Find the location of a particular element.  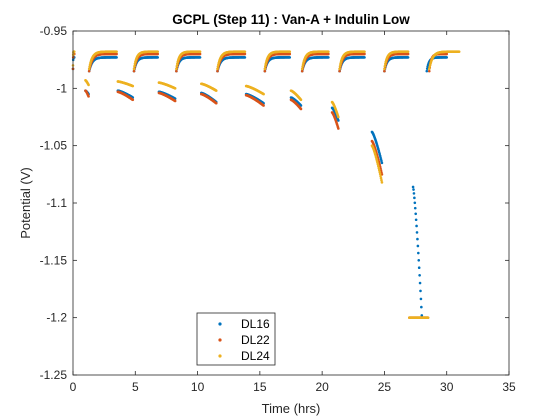

y-tick-label: -1.2 is located at coordinates (56, 318).